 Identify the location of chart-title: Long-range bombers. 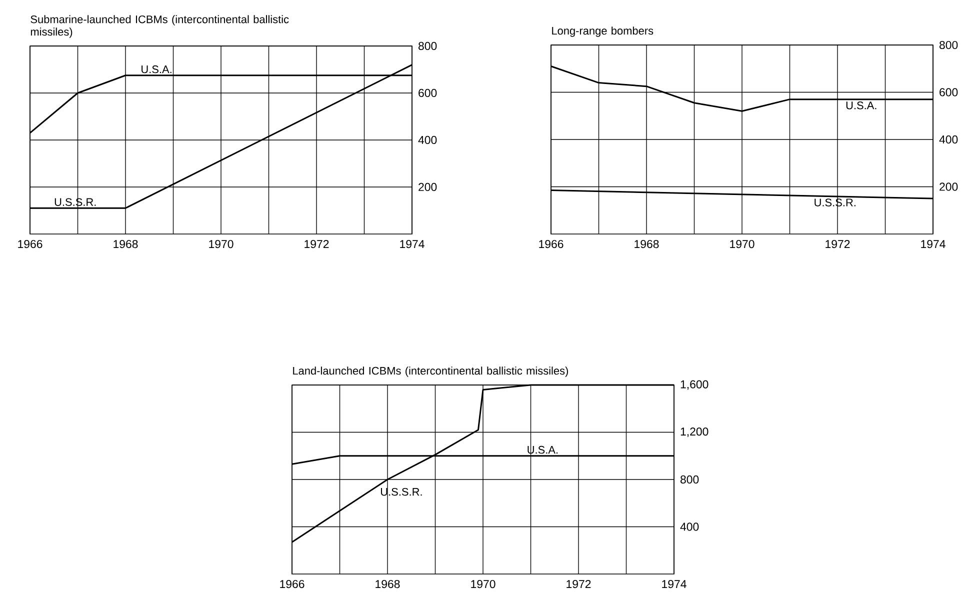
(603, 31).